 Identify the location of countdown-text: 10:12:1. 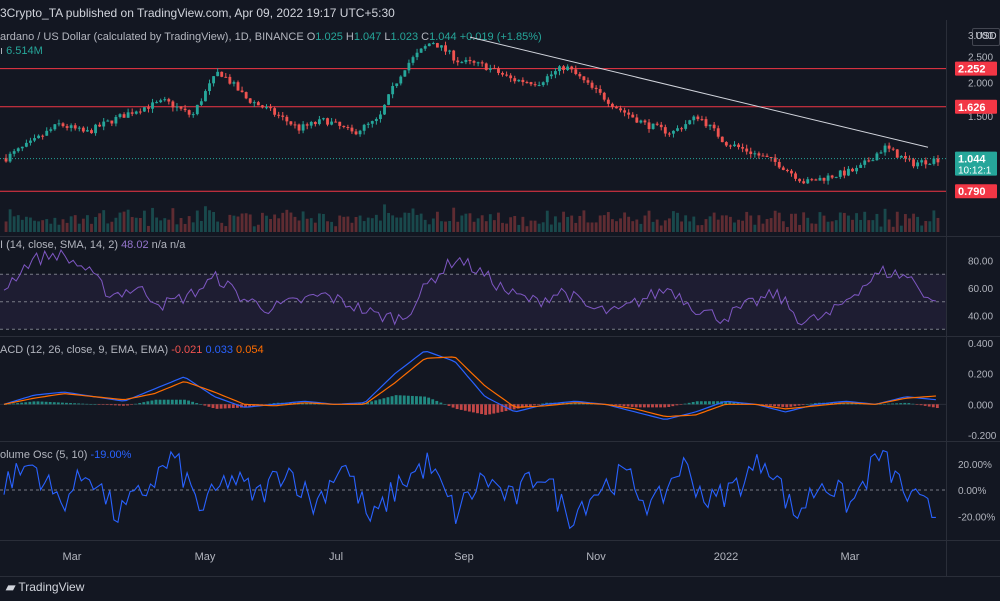
(975, 171).